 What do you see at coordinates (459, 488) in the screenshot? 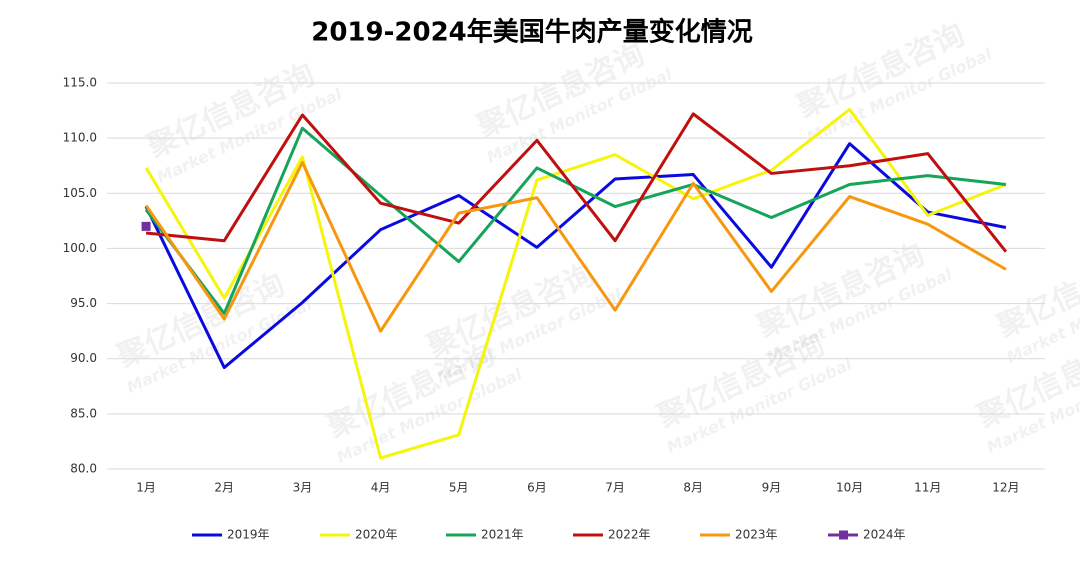
I see `x-tick-label: 5月` at bounding box center [459, 488].